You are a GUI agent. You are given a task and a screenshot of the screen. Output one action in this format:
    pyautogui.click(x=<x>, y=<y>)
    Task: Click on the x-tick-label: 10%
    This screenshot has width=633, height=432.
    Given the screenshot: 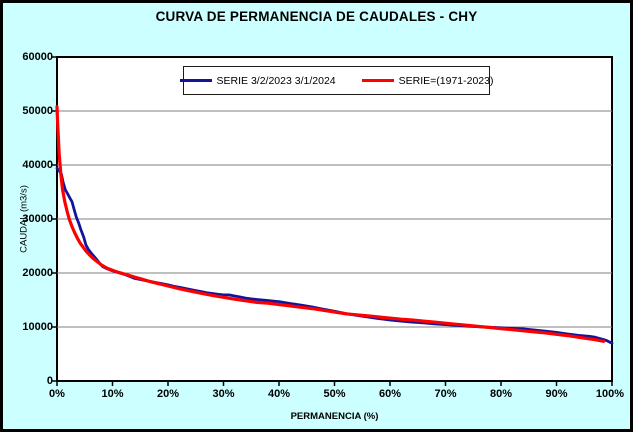 What is the action you would take?
    pyautogui.click(x=112, y=394)
    